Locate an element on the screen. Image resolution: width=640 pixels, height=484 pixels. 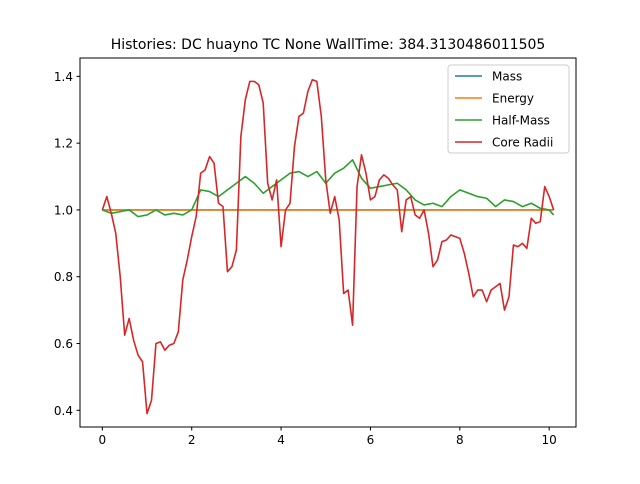
y-tick-label: 1.4 is located at coordinates (63, 77).